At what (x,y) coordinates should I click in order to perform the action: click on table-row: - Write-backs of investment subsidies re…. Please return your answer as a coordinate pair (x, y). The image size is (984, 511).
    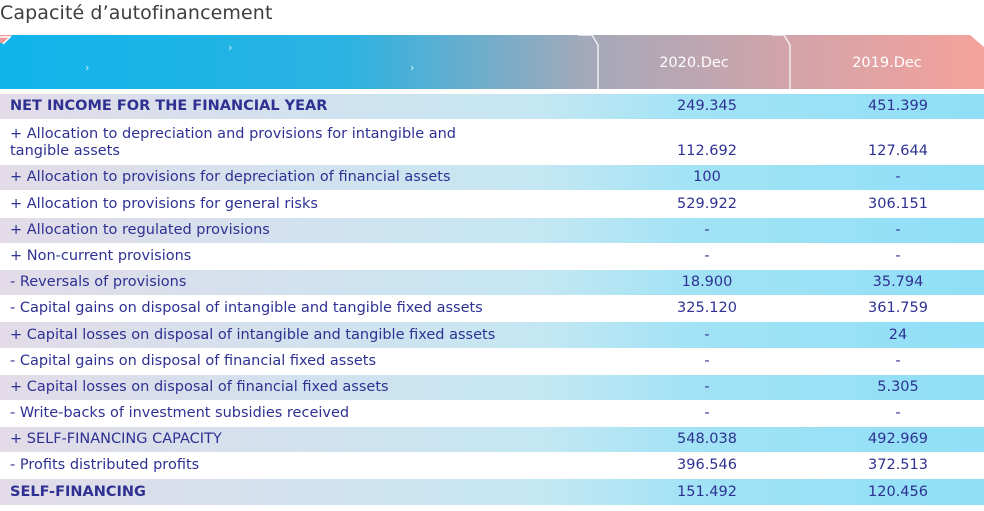
    Looking at the image, I should click on (492, 414).